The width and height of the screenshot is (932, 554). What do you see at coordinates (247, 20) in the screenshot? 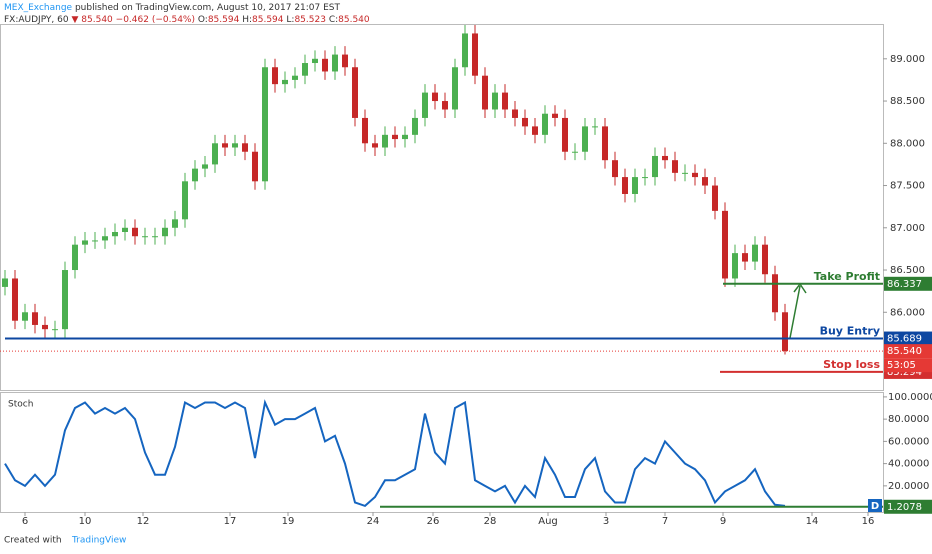
I see `ohlc-key: H:` at bounding box center [247, 20].